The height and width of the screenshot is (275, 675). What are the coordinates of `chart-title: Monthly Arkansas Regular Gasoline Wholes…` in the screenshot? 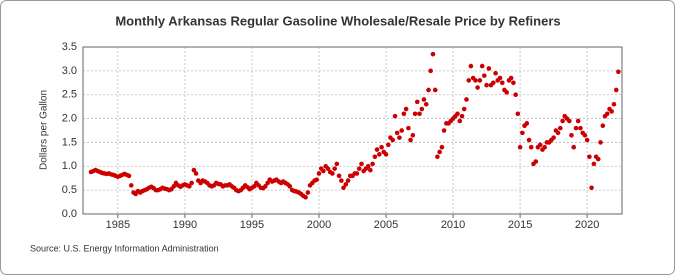 It's located at (337, 20).